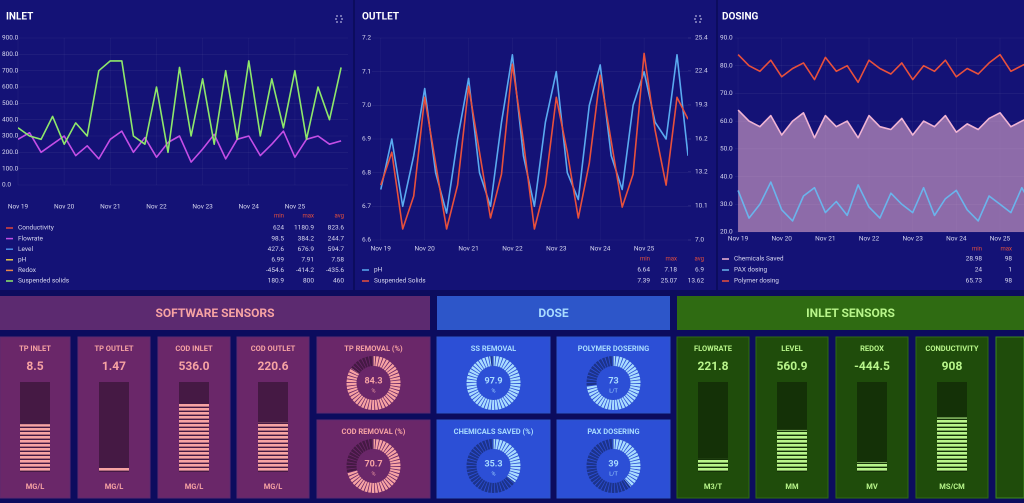 The height and width of the screenshot is (503, 1024). What do you see at coordinates (726, 121) in the screenshot?
I see `y-tick-label: 60.0` at bounding box center [726, 121].